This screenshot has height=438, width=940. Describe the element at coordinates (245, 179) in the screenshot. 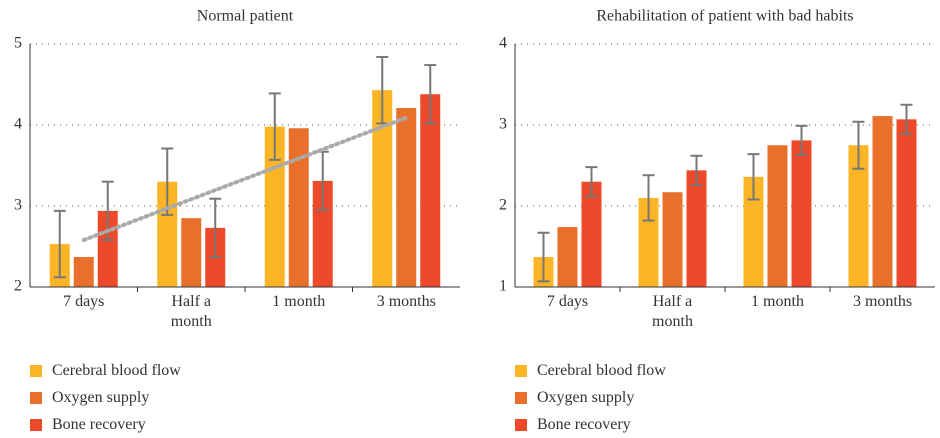

I see `trend-line` at that location.